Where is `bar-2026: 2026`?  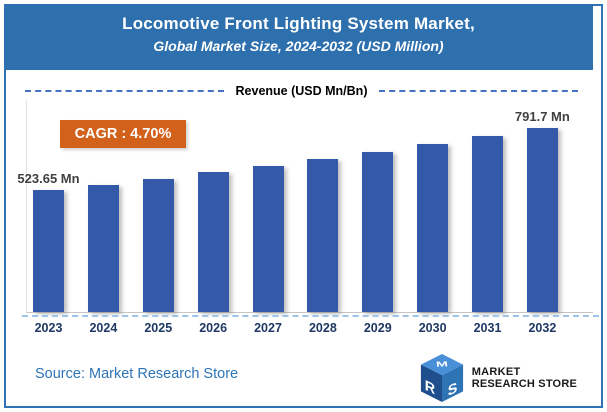 bar-2026: 2026 is located at coordinates (213, 253).